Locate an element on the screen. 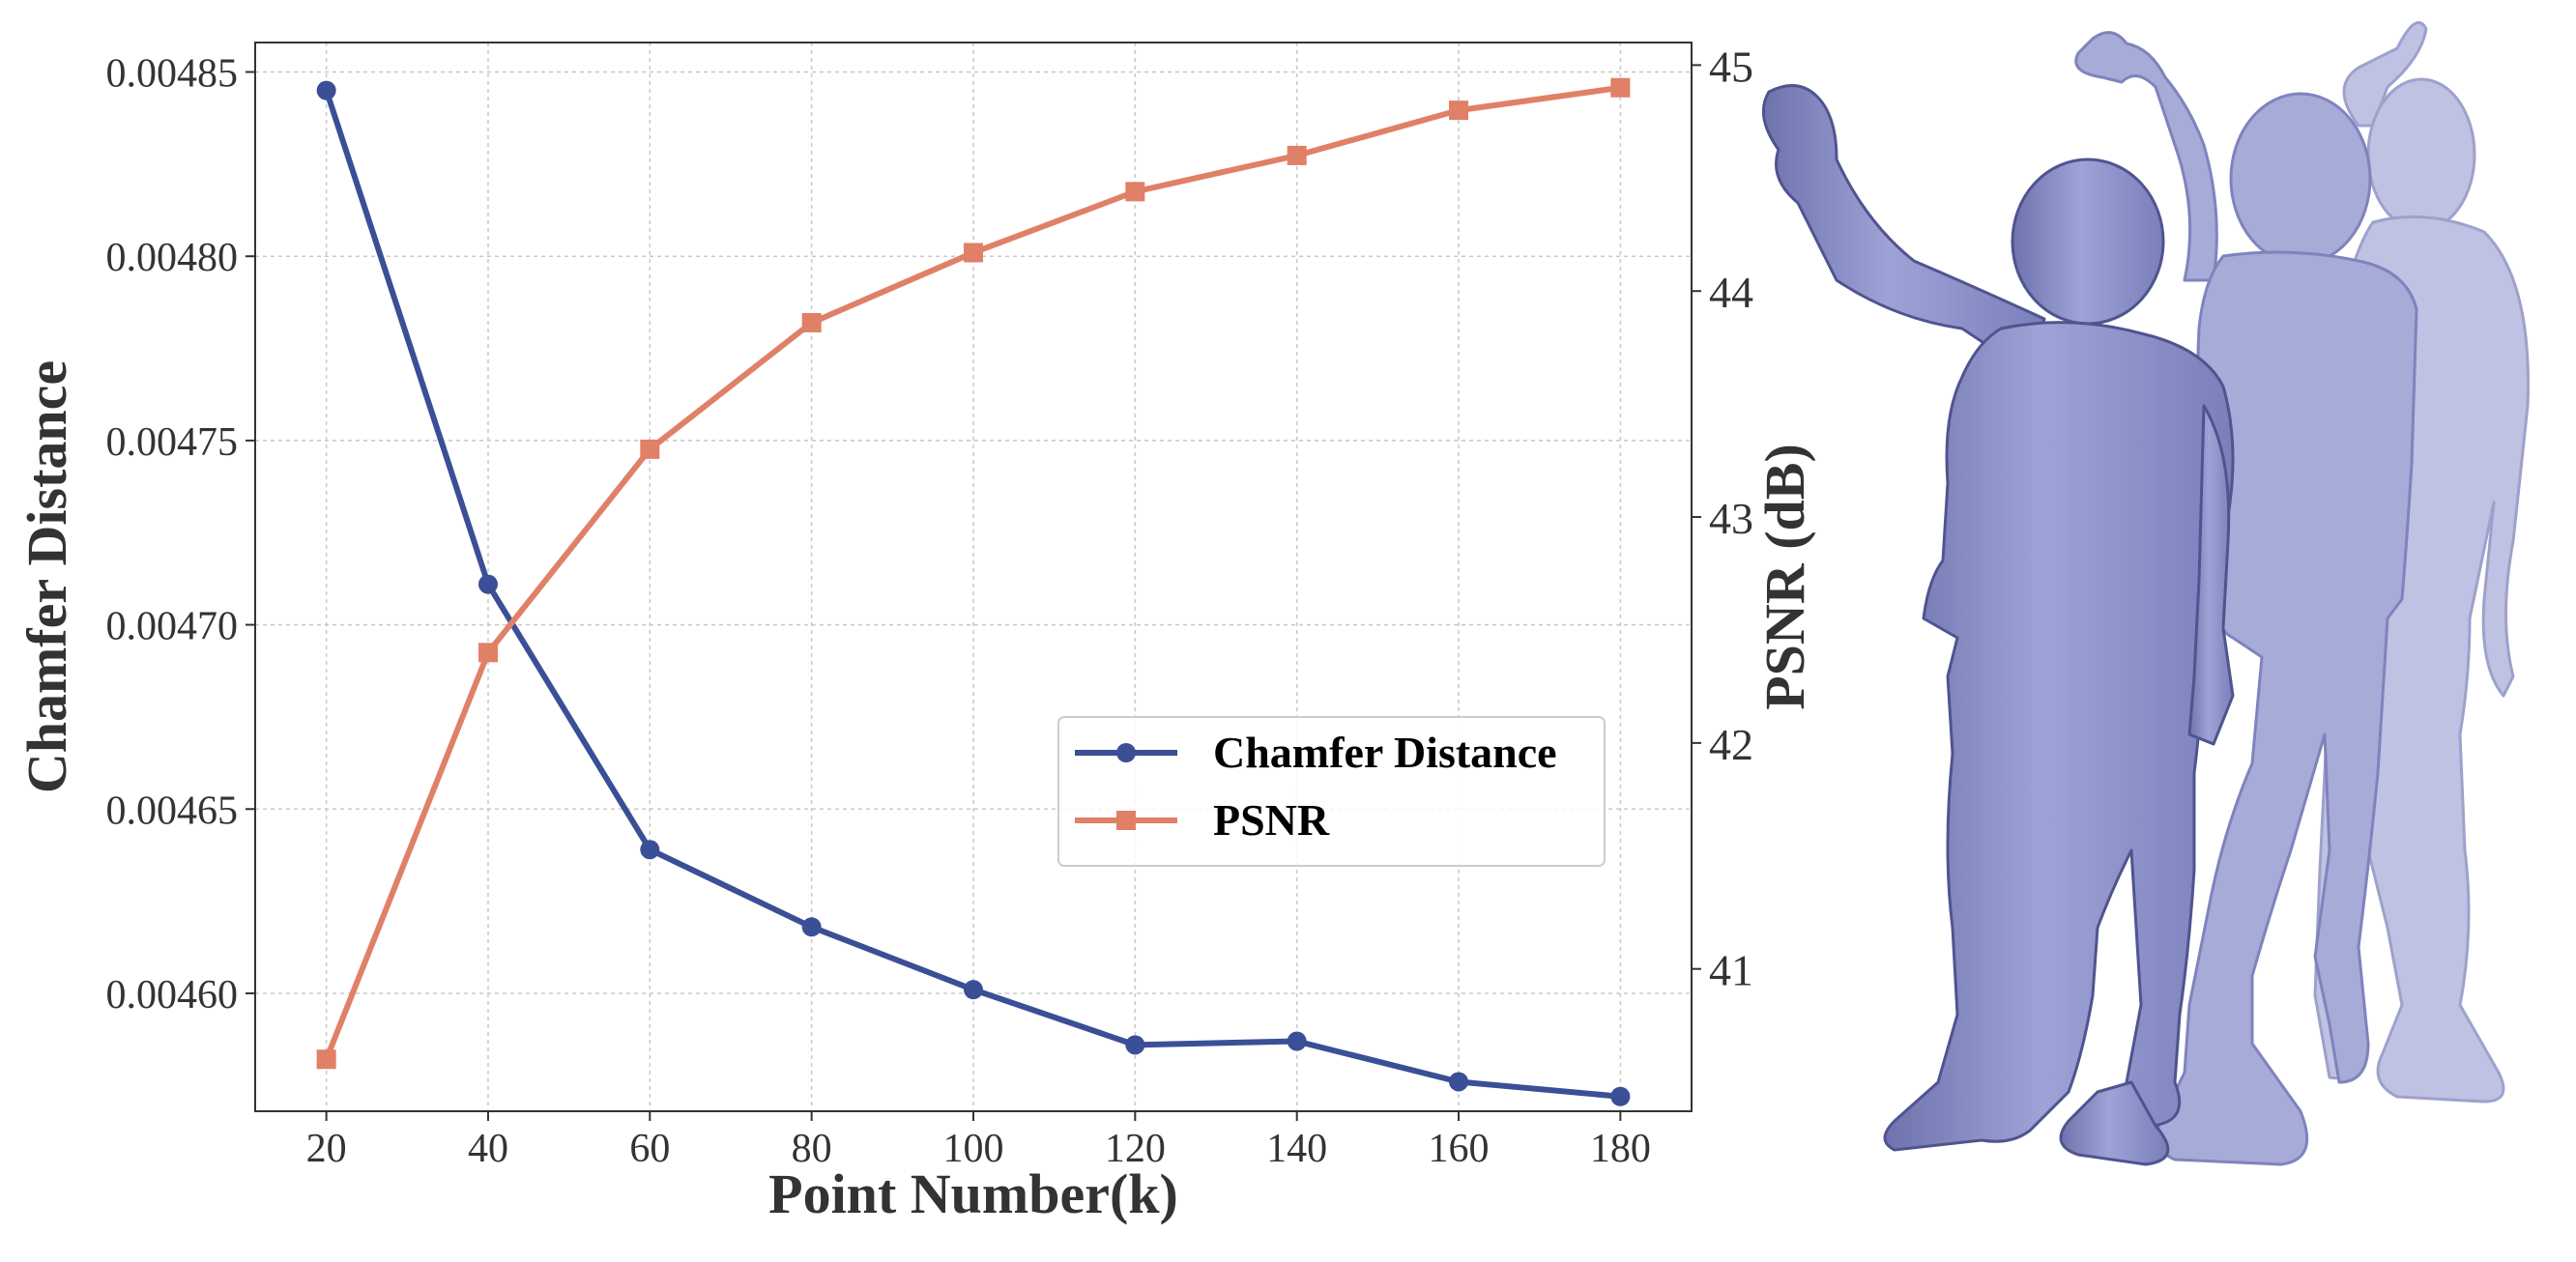 Image resolution: width=2576 pixels, height=1262 pixels. left-y-axis-label: Chamfer Distance is located at coordinates (46, 576).